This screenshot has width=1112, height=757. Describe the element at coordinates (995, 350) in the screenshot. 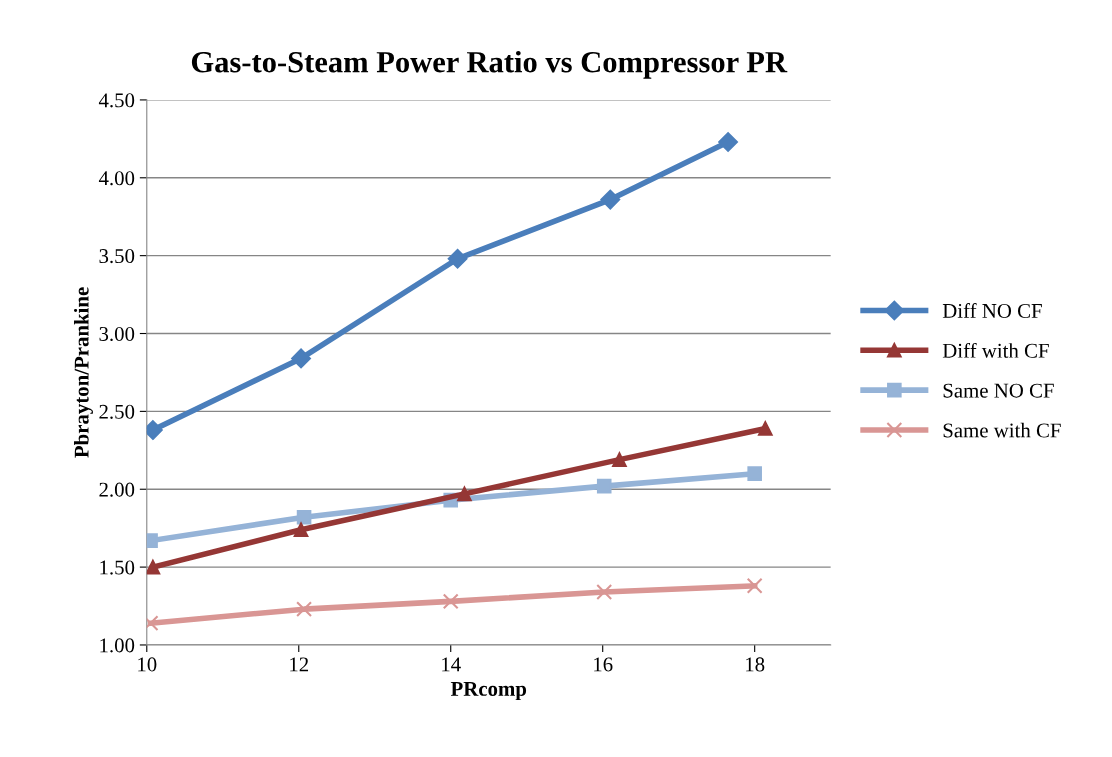

I see `legend-label: Diff with CF` at that location.